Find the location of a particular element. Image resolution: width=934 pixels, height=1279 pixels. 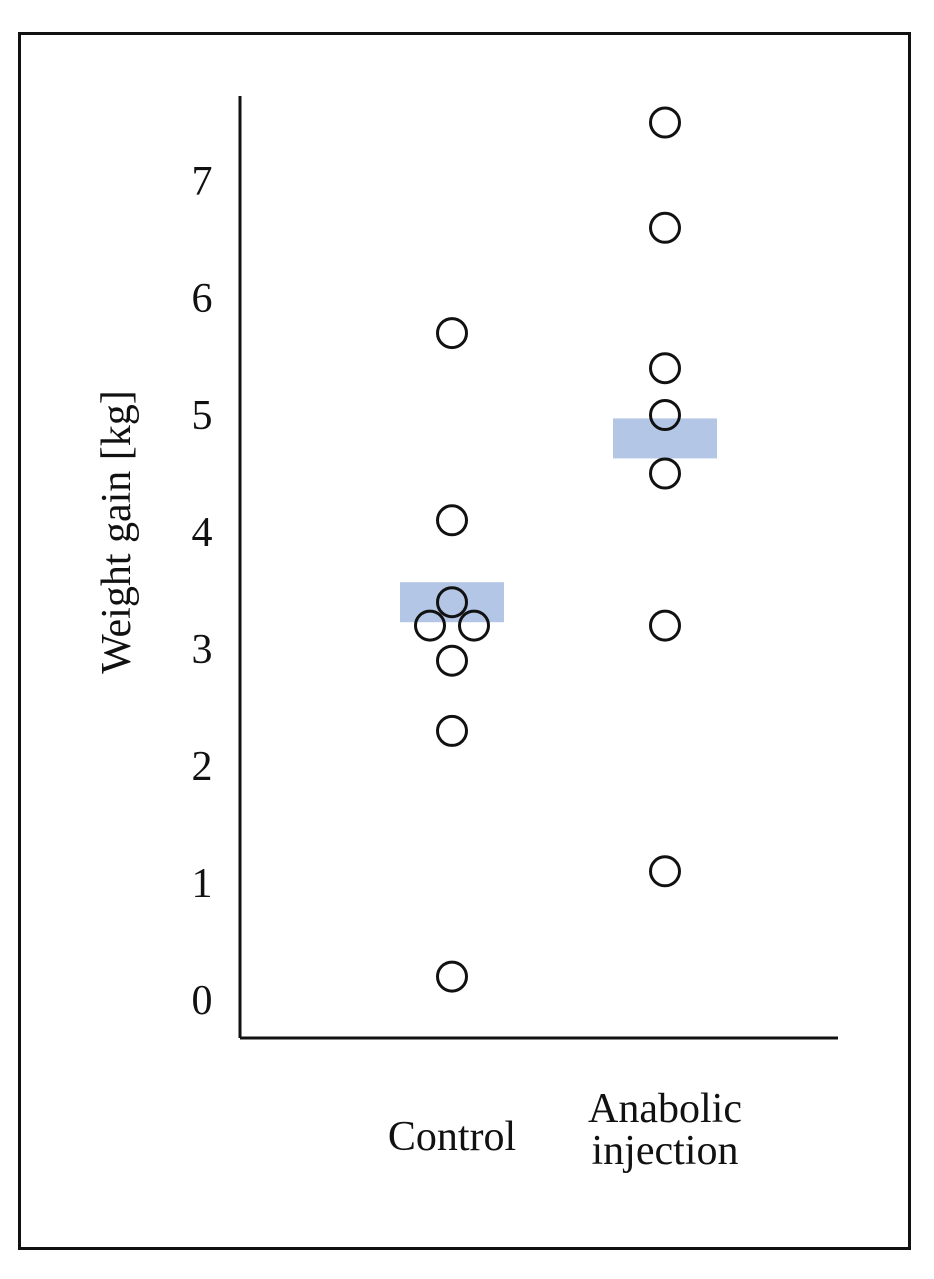

y-tick-label: 5 is located at coordinates (202, 416).